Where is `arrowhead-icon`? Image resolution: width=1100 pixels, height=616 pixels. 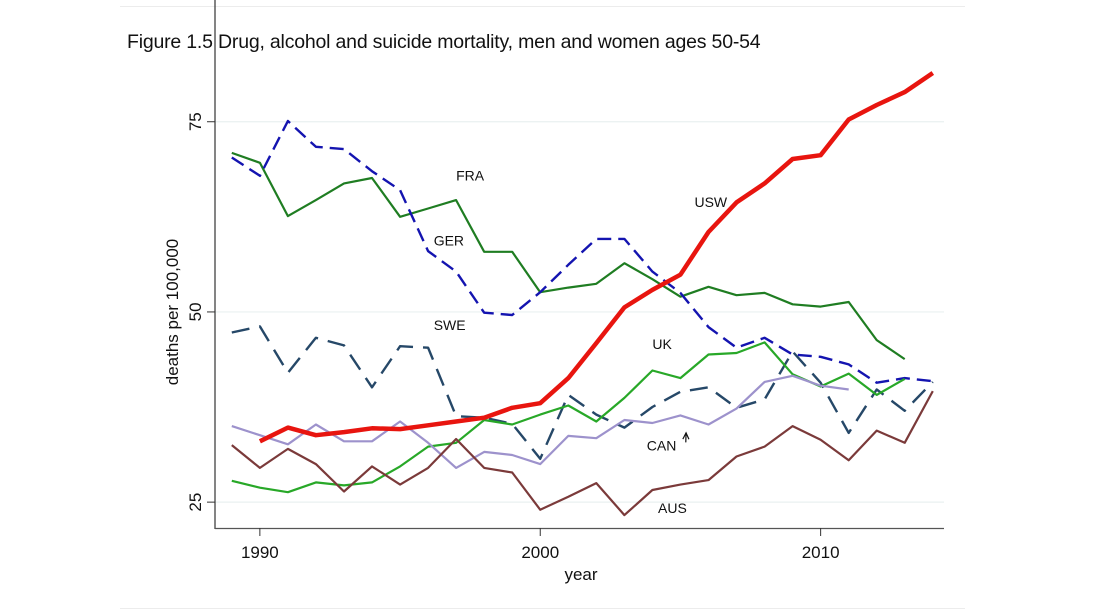 arrowhead-icon is located at coordinates (686, 435).